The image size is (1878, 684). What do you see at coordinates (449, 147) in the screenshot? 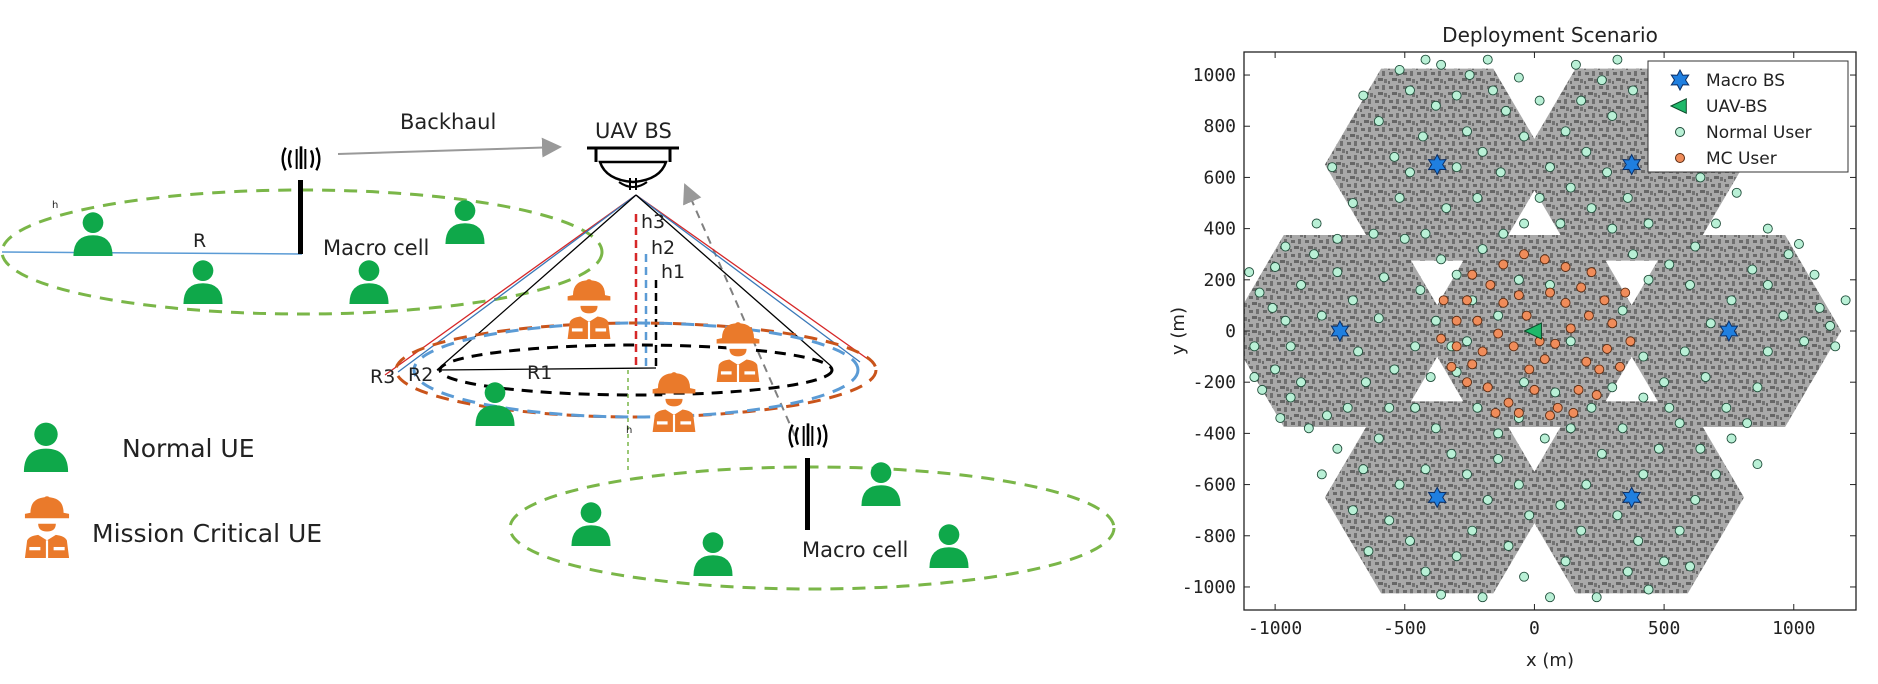
I see `backhaul-arrow` at bounding box center [449, 147].